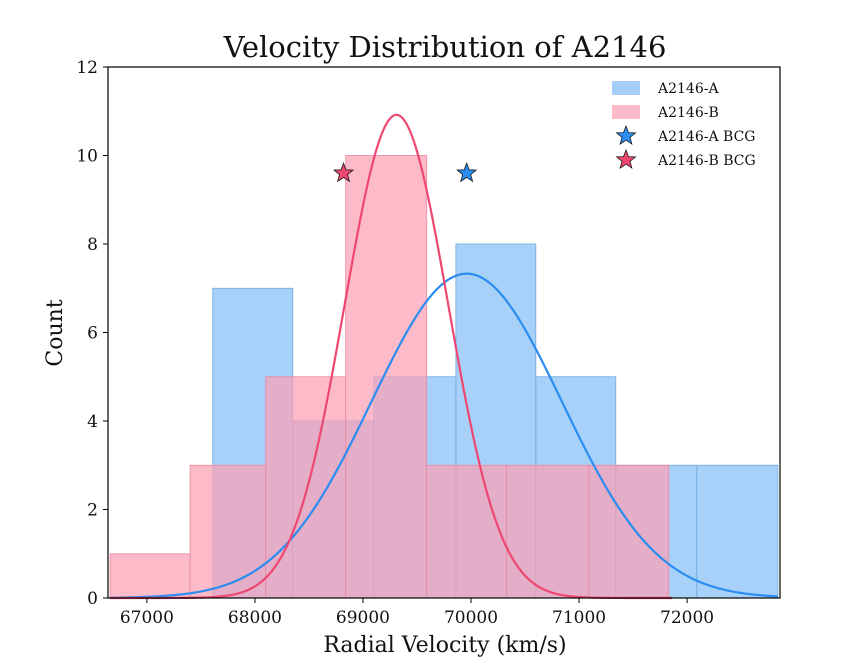 The image size is (867, 665). Describe the element at coordinates (684, 125) in the screenshot. I see `legend: A2146-A A2146-B A2146-A BCG A2146-B BCG` at that location.